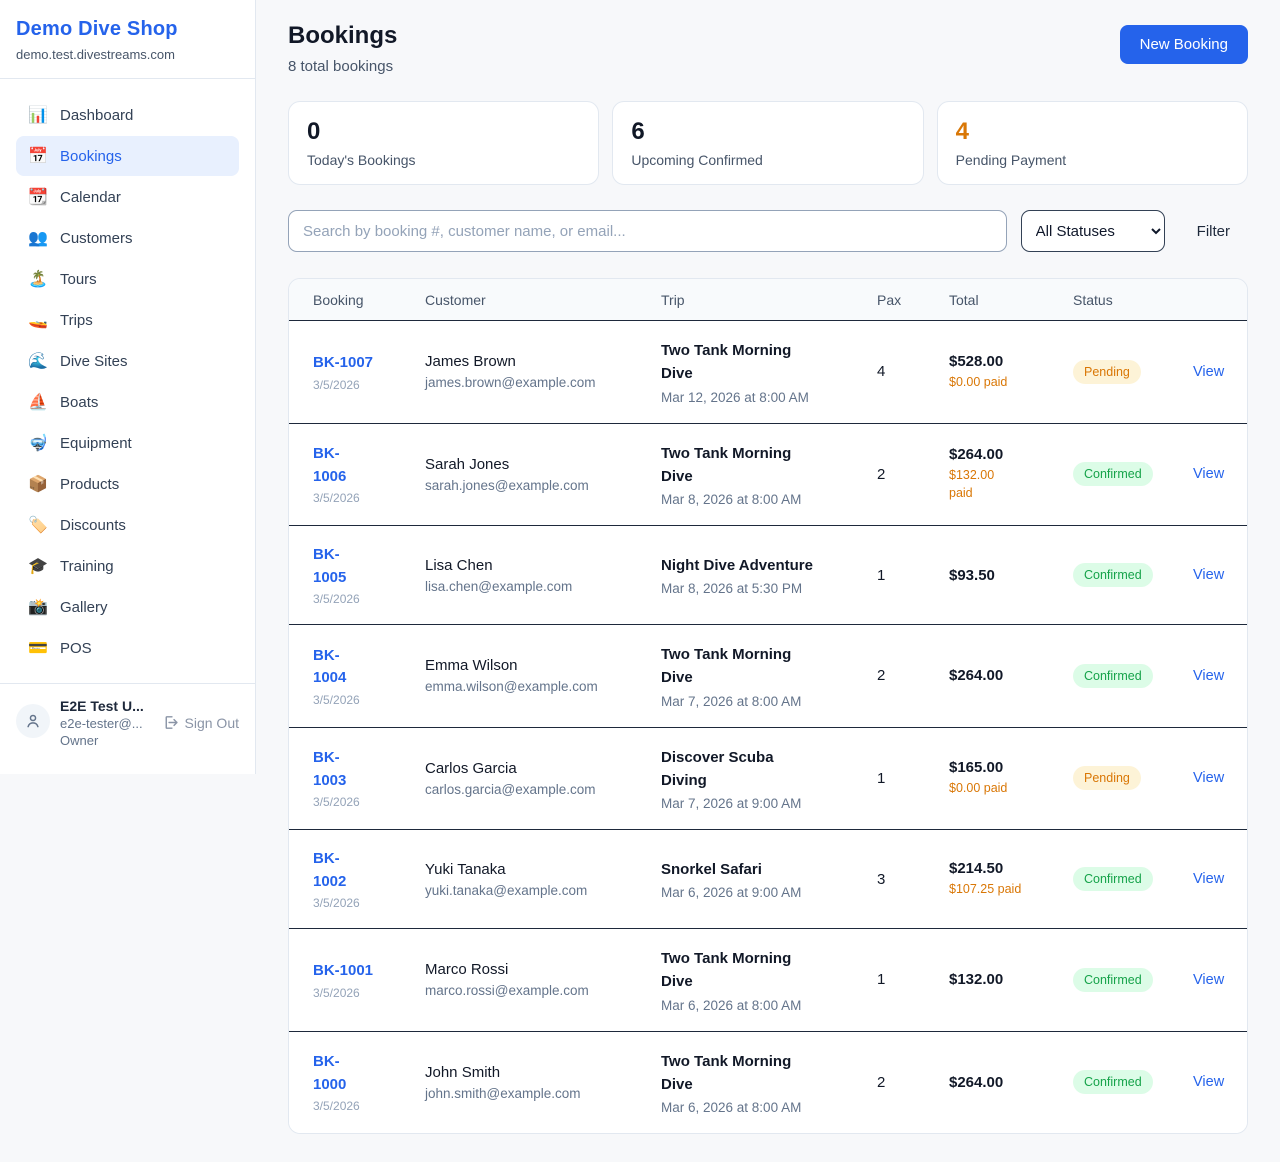 The image size is (1280, 1162). What do you see at coordinates (467, 464) in the screenshot?
I see `customer-name: Sarah Jones` at bounding box center [467, 464].